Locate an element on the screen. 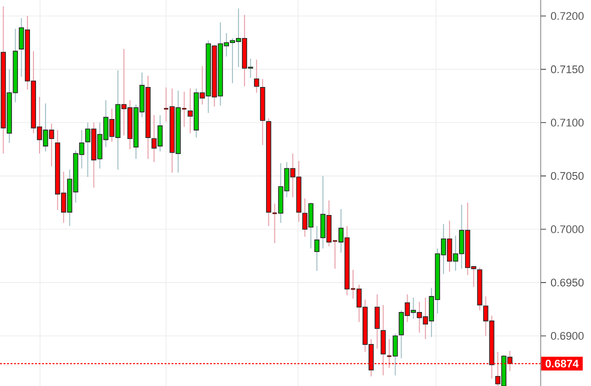 This screenshot has height=386, width=591. y-tick-label: 0.7000 is located at coordinates (567, 229).